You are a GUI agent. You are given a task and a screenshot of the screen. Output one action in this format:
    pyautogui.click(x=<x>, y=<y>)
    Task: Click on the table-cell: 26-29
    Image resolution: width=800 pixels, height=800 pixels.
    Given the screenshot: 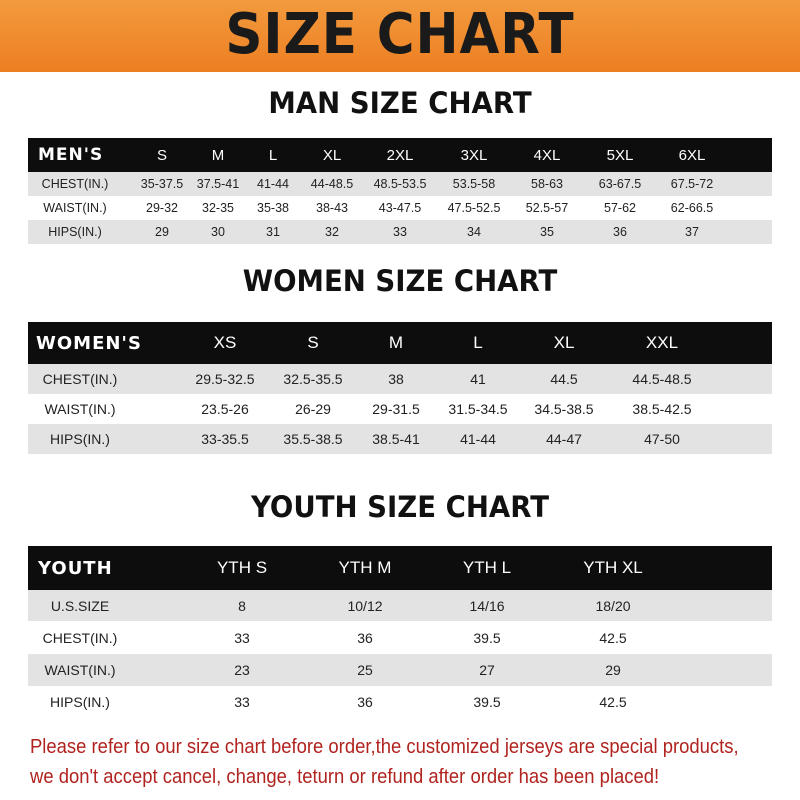 What is the action you would take?
    pyautogui.click(x=313, y=409)
    